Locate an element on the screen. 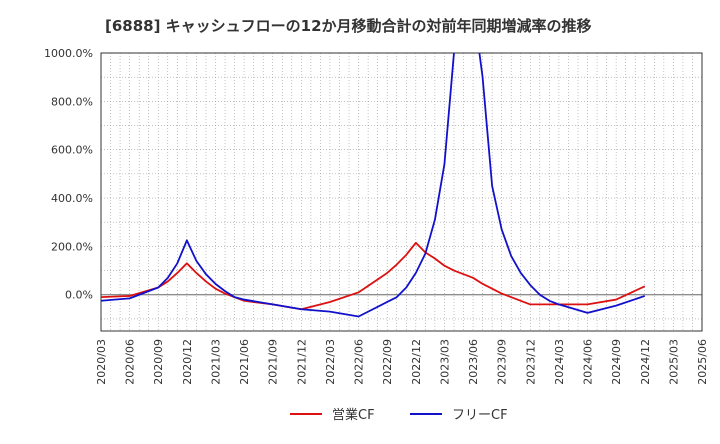  x-tick-label: 2021/12 is located at coordinates (301, 362).